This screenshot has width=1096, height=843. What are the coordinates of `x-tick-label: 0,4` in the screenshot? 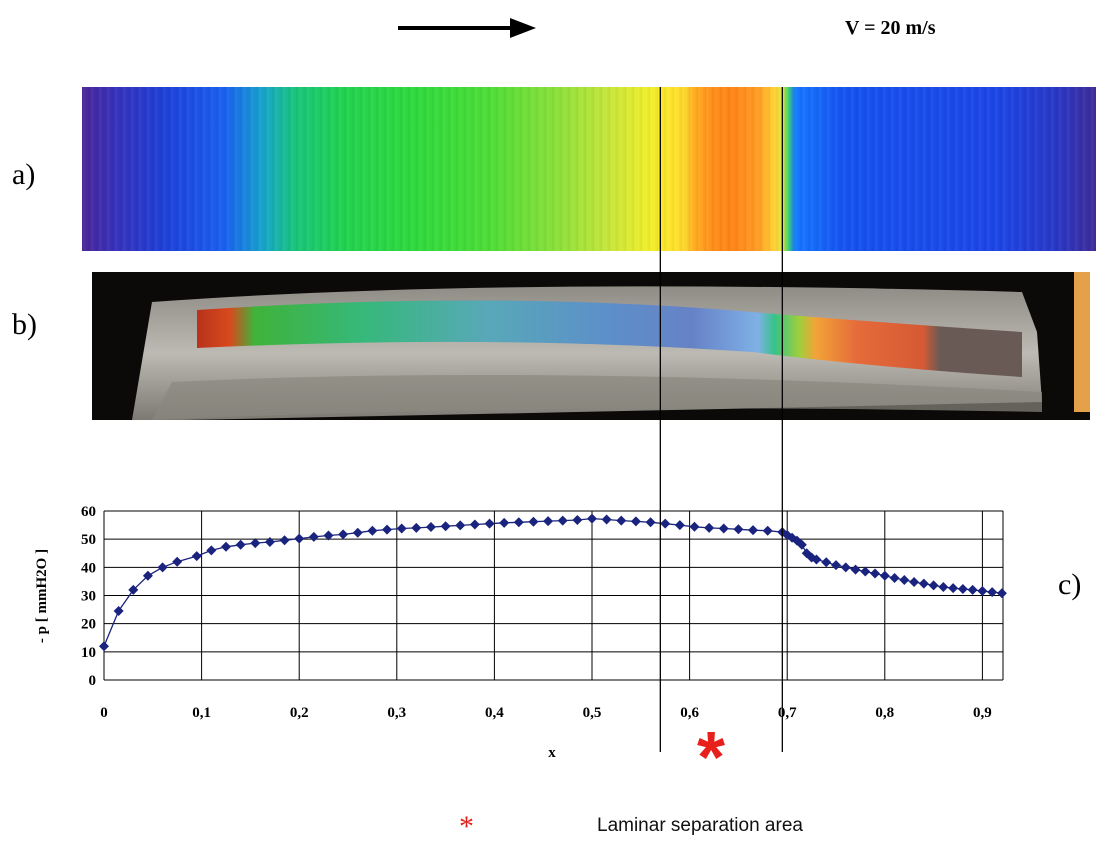 It's located at (494, 713).